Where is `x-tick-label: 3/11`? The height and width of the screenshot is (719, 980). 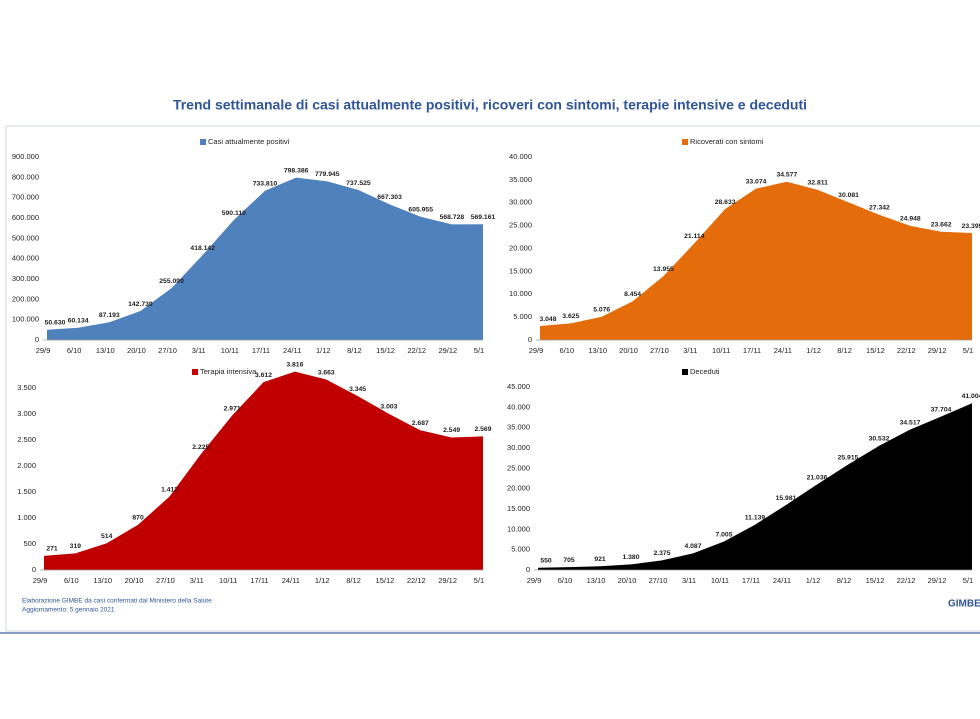 x-tick-label: 3/11 is located at coordinates (690, 350).